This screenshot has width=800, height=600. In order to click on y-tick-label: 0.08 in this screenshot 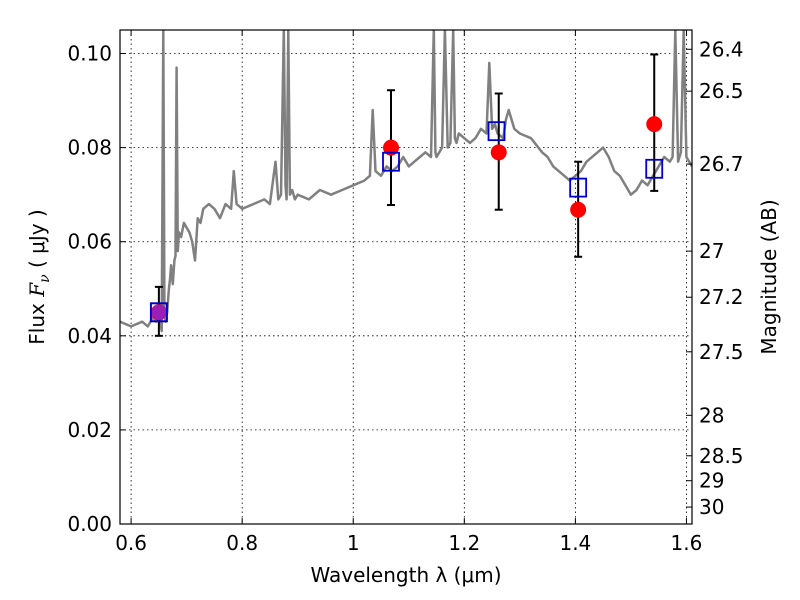, I will do `click(89, 148)`.